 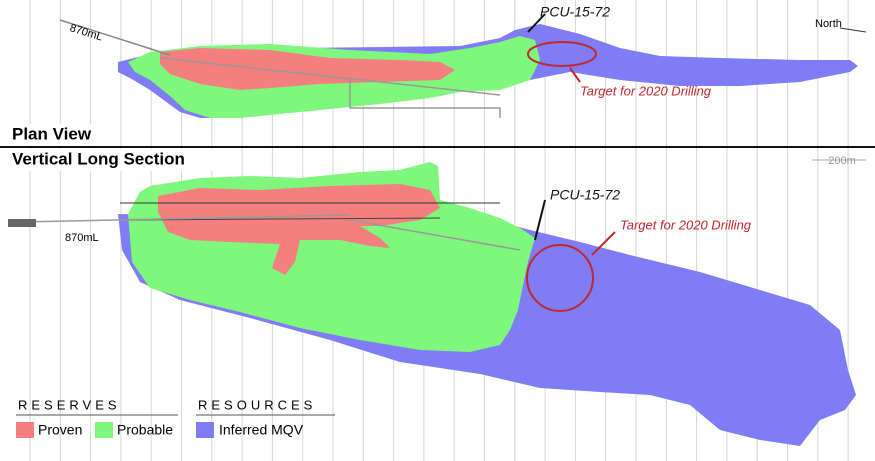 I want to click on proven-plan, so click(x=307, y=69).